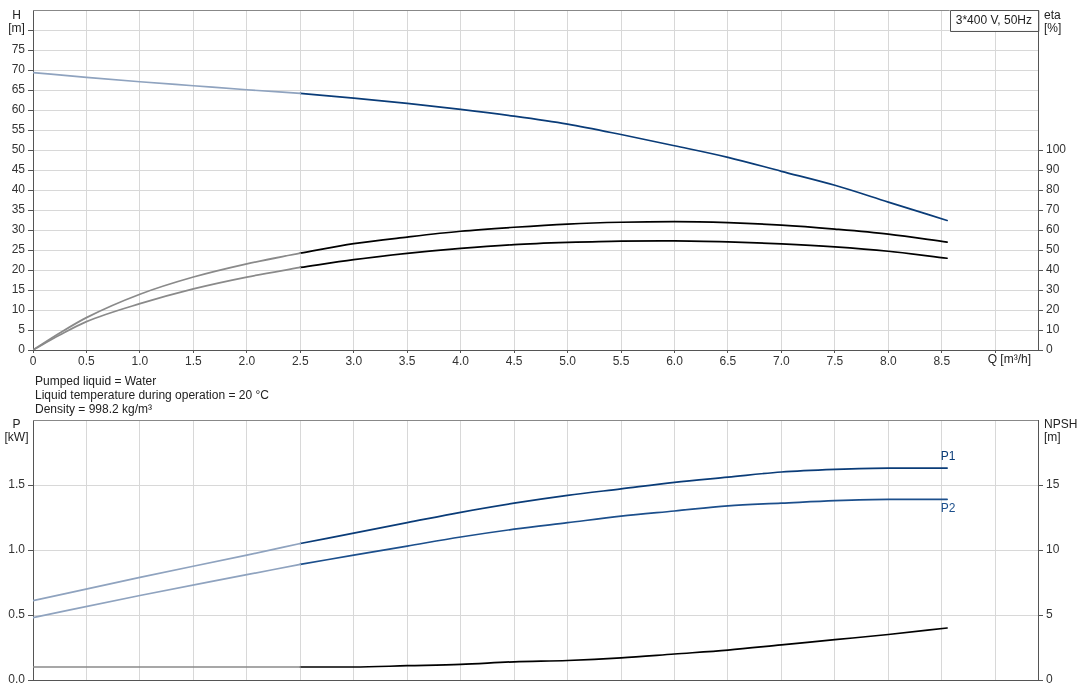 The image size is (1082, 700). Describe the element at coordinates (621, 360) in the screenshot. I see `x-tick-label: 5.5` at that location.